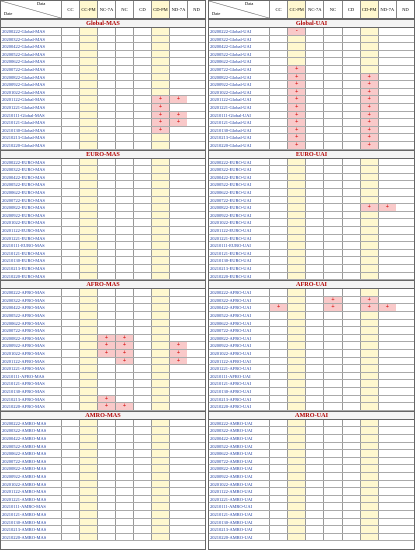 The width and height of the screenshot is (415, 550). Describe the element at coordinates (24, 208) in the screenshot. I see `row-label: 20200822-EURO-MAS` at that location.